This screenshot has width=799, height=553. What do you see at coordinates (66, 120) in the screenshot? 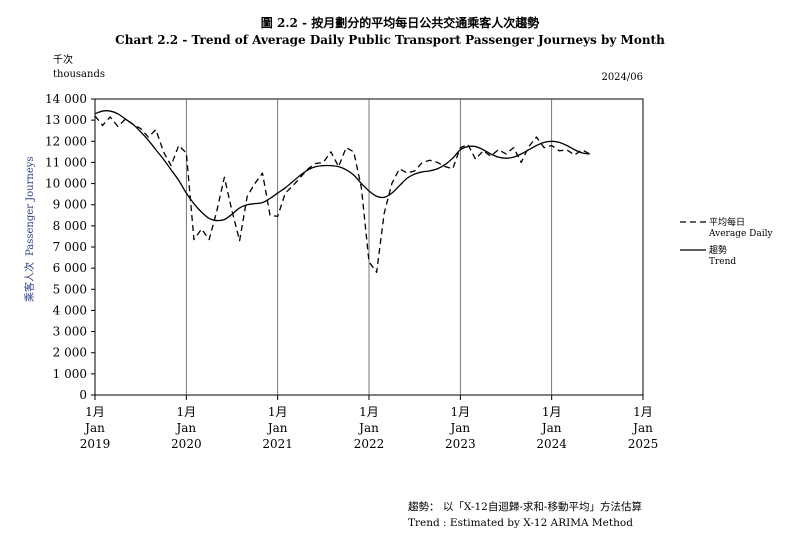
I see `y-tick-label: 13 000` at bounding box center [66, 120].